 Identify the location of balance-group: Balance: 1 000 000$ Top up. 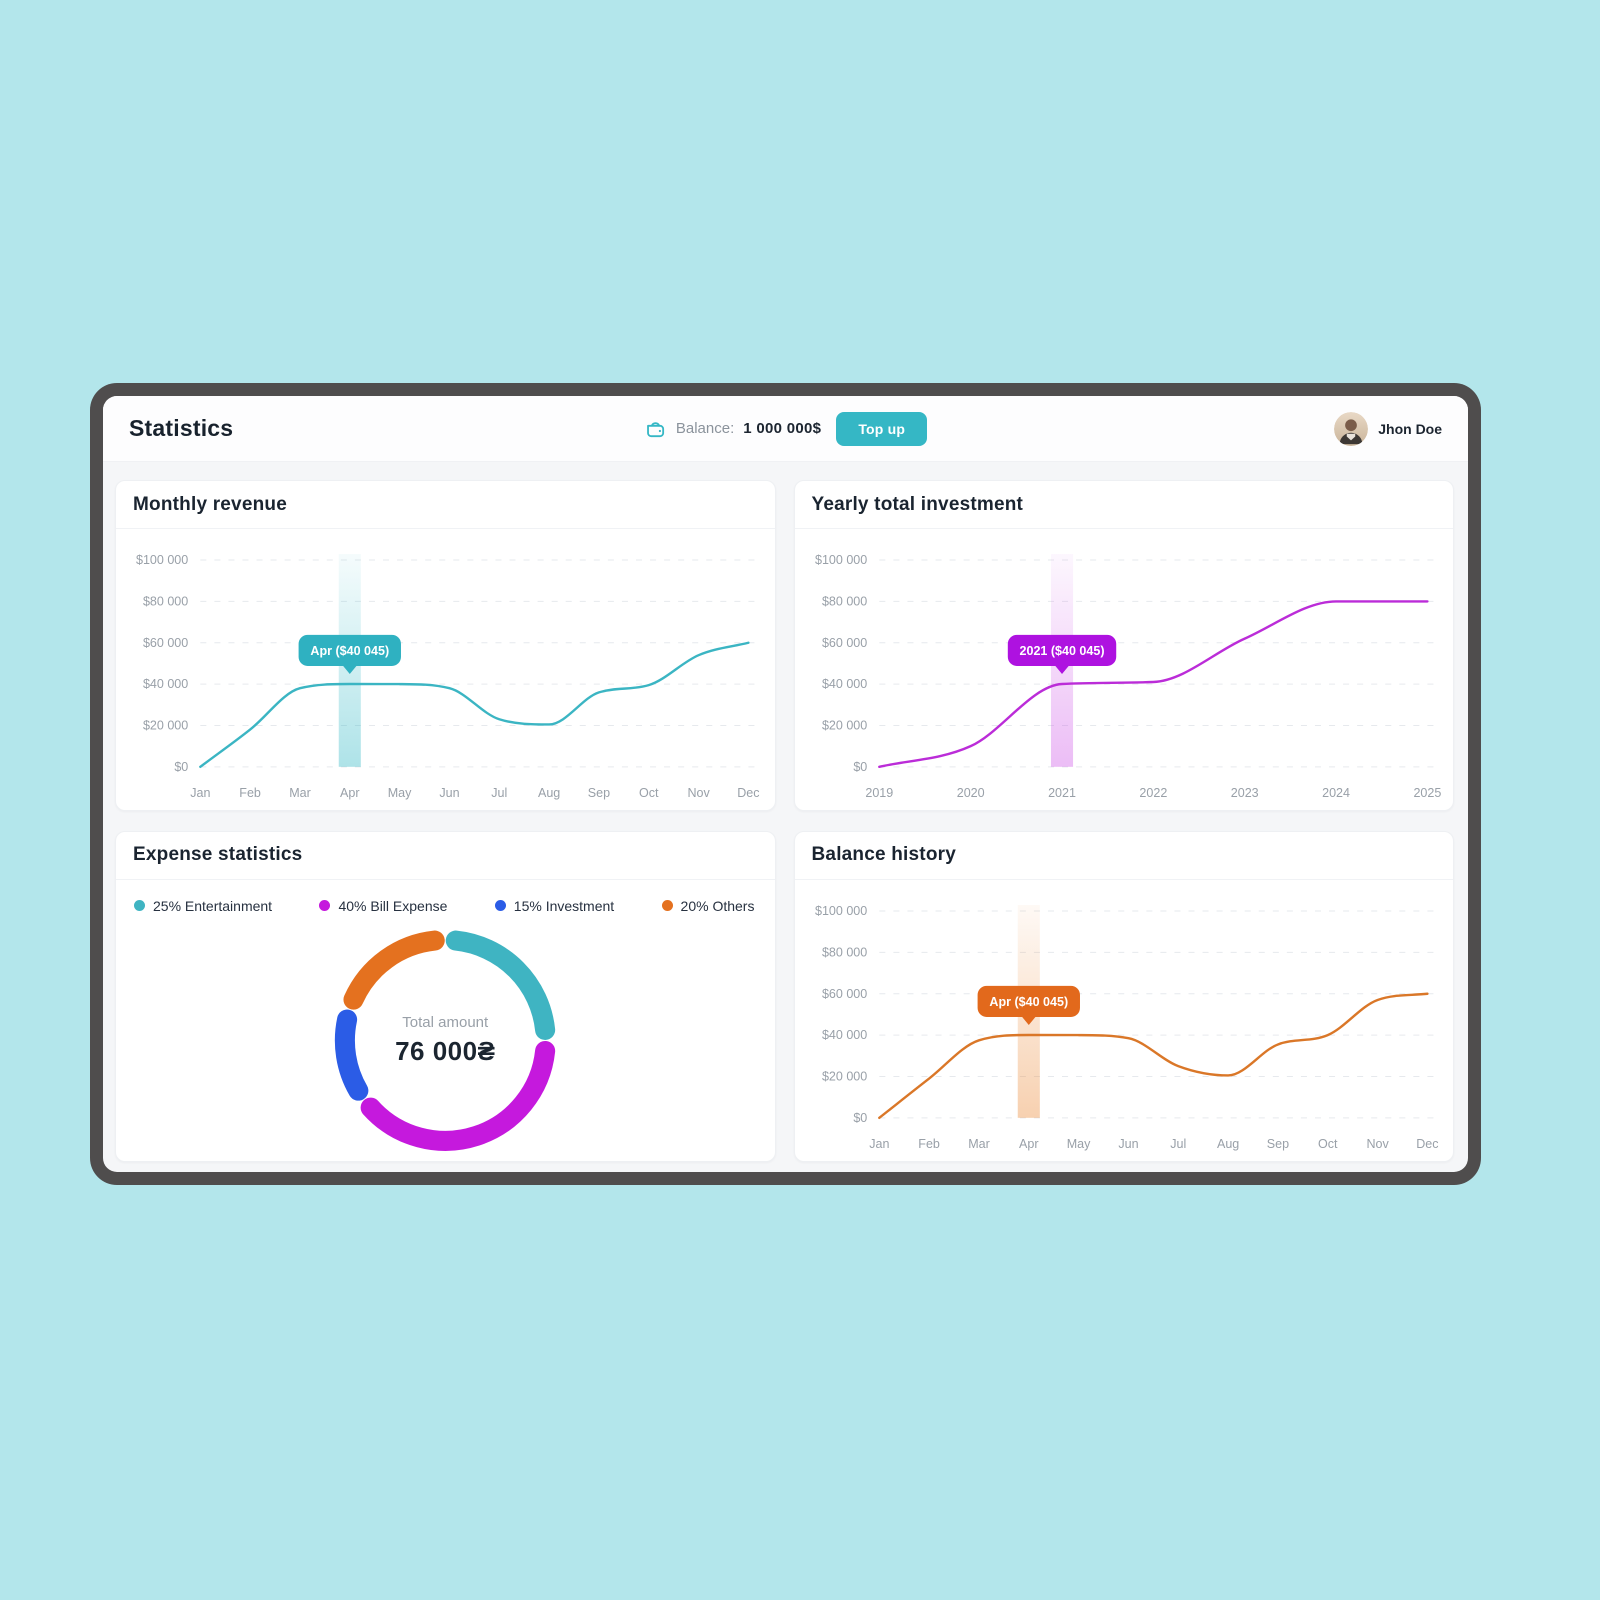
(786, 428).